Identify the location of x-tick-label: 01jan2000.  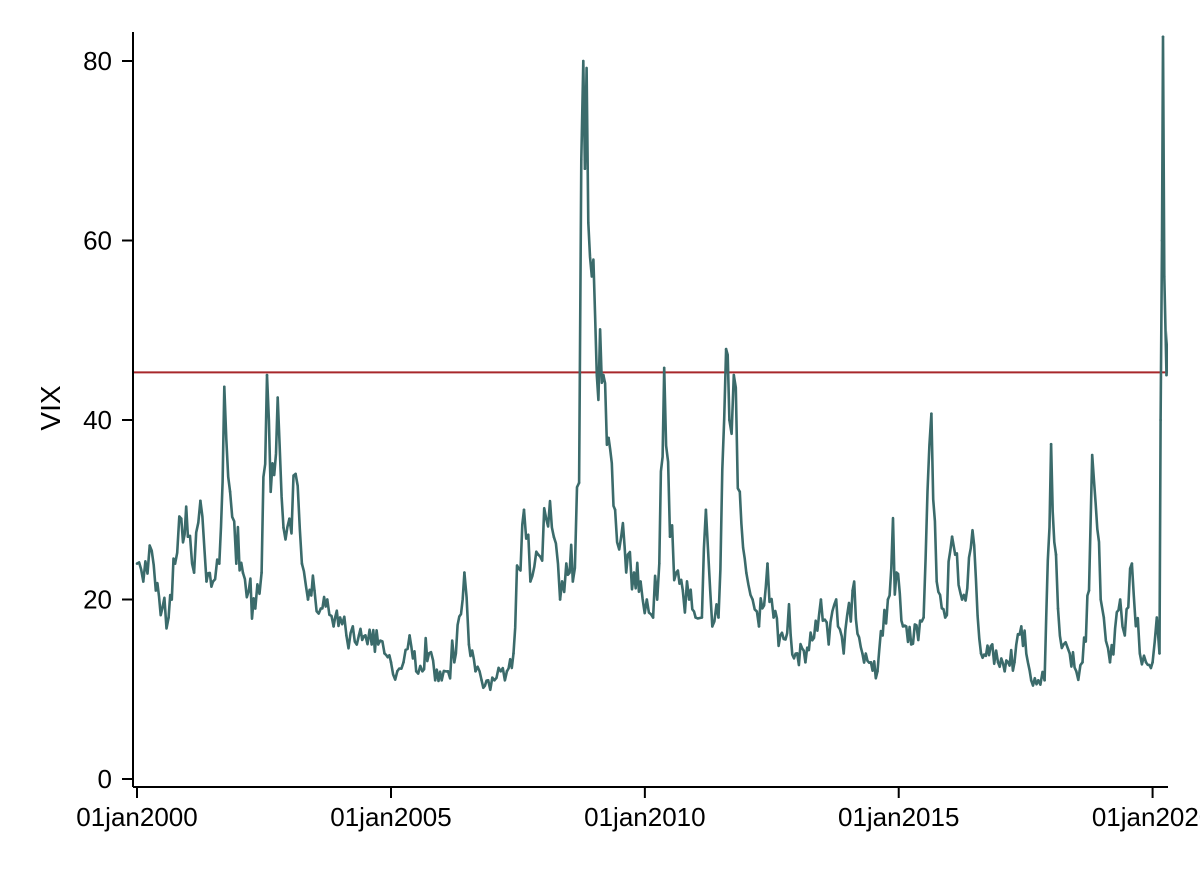
(136, 817).